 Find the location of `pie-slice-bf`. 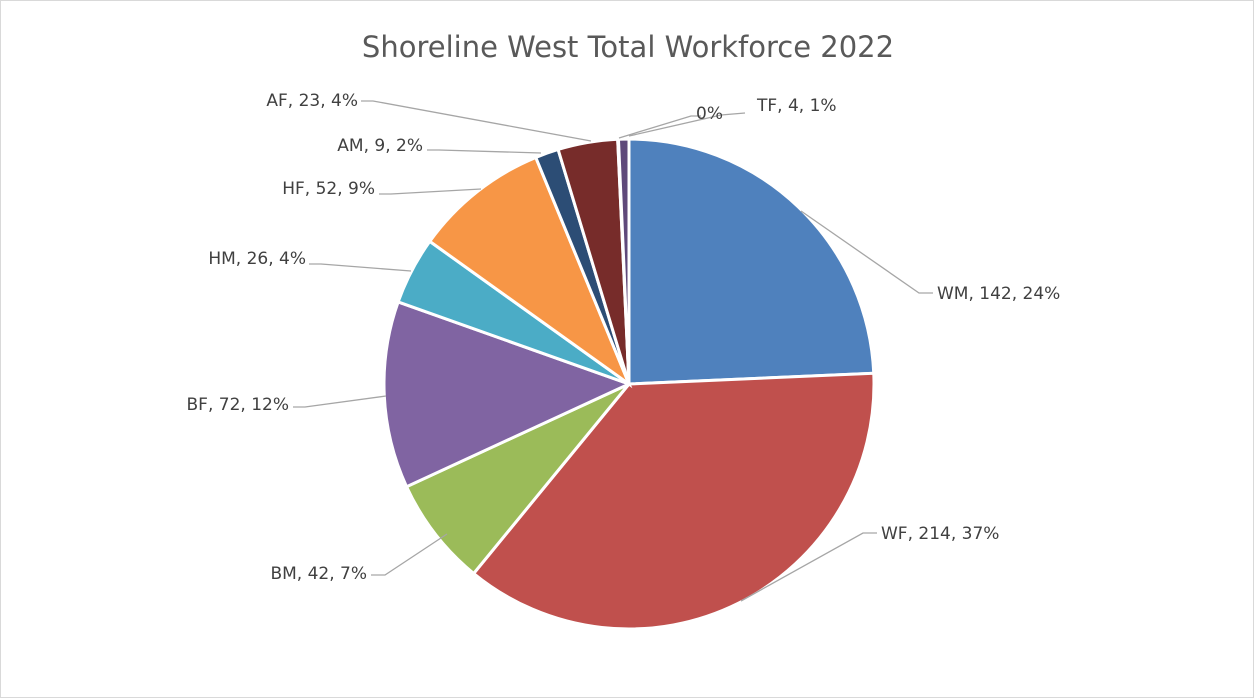

pie-slice-bf is located at coordinates (507, 394).